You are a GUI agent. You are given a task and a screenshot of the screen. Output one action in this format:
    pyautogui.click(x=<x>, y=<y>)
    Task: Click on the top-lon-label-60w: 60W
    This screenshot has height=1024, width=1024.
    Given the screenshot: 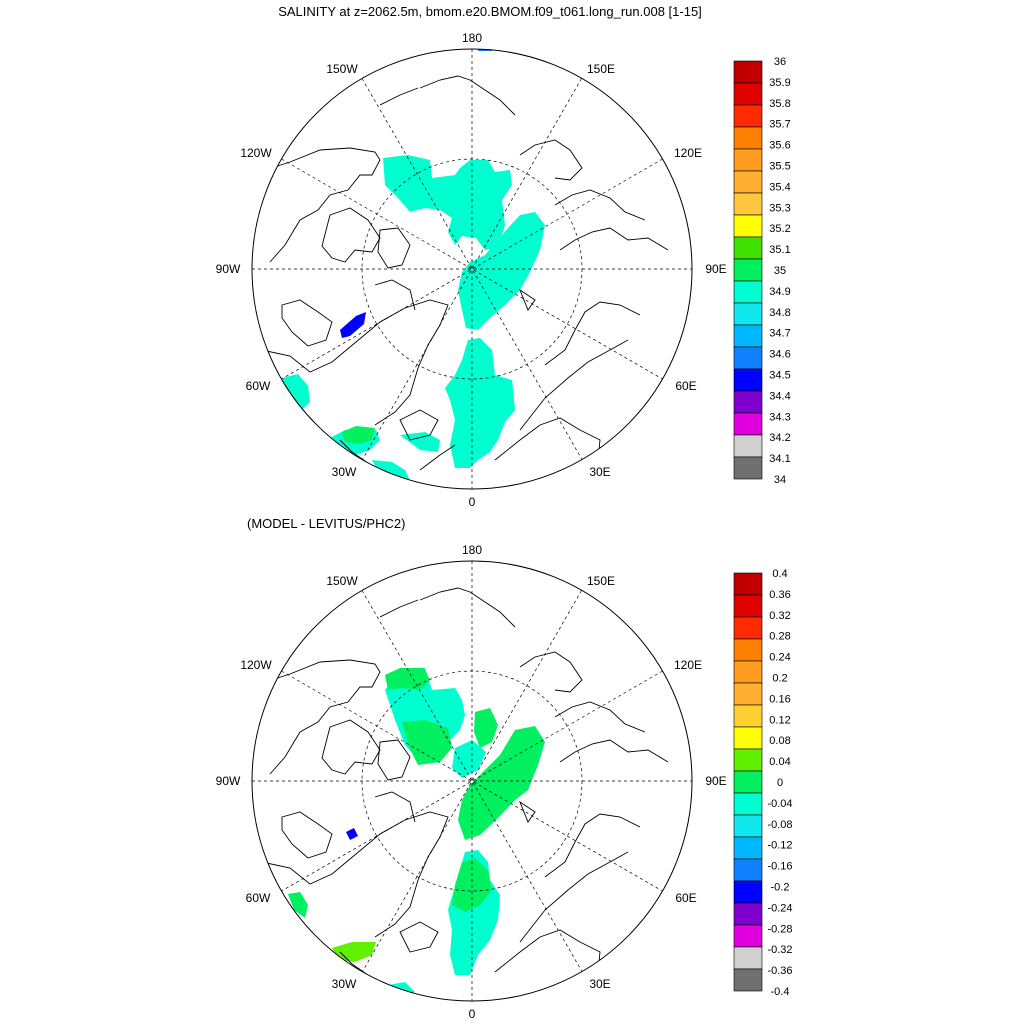 What is the action you would take?
    pyautogui.click(x=258, y=386)
    